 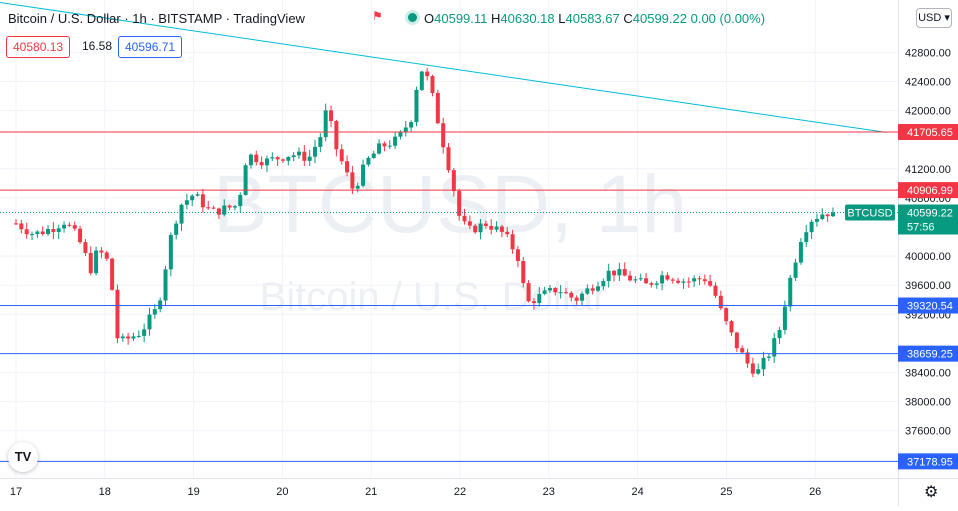 I want to click on buy-button: 40596.71, so click(x=150, y=47).